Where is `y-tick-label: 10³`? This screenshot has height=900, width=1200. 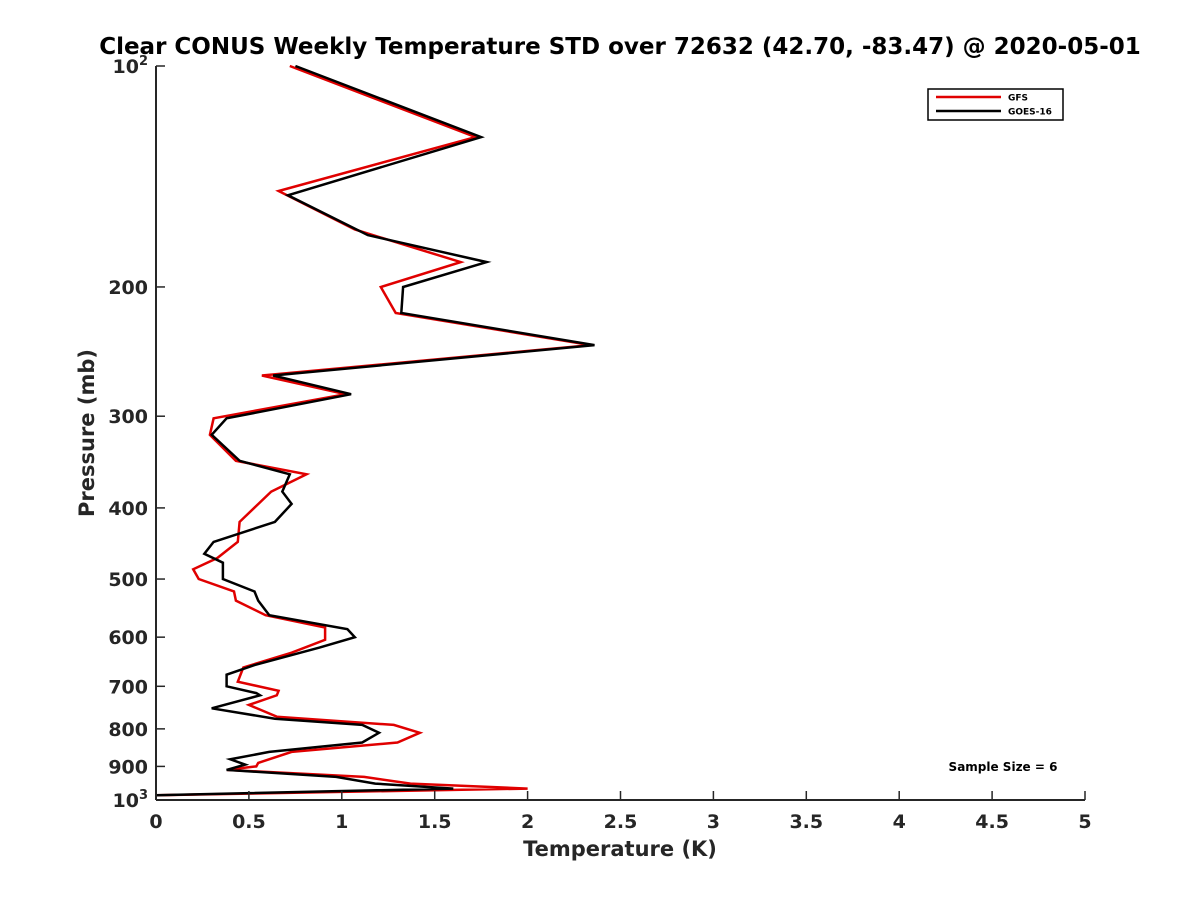
y-tick-label: 10³ is located at coordinates (131, 800).